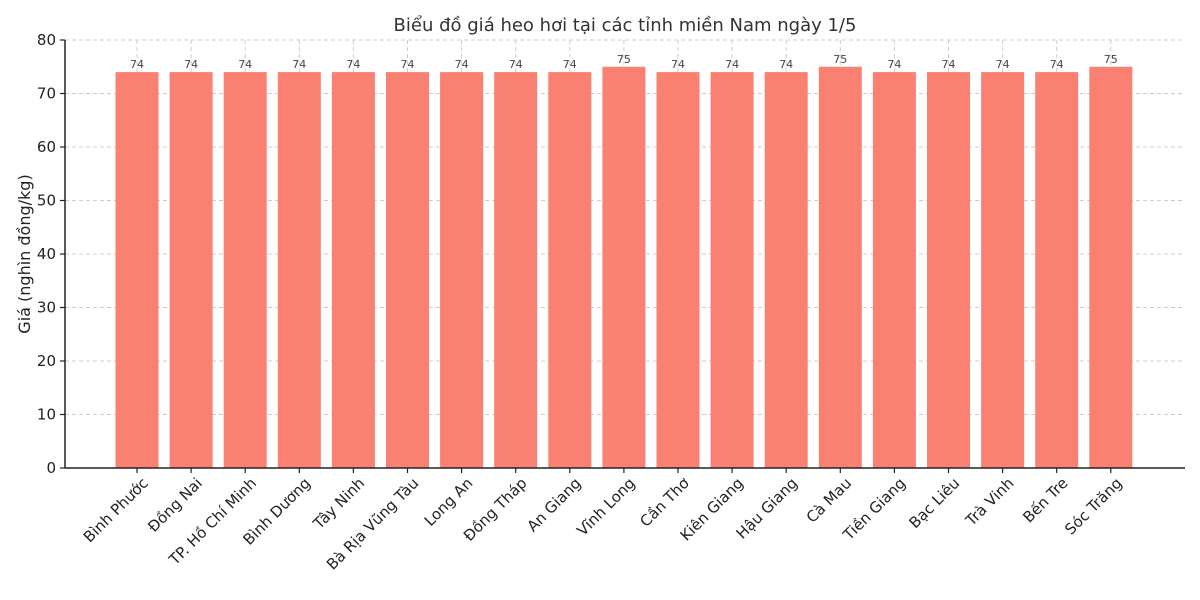  What do you see at coordinates (372, 523) in the screenshot?
I see `x-tick-label: Bà Rịa Vũng Tàu` at bounding box center [372, 523].